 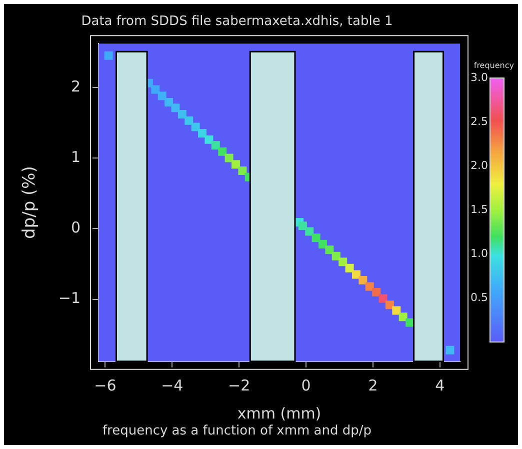 What do you see at coordinates (479, 253) in the screenshot?
I see `color-bar-label: 1.0` at bounding box center [479, 253].